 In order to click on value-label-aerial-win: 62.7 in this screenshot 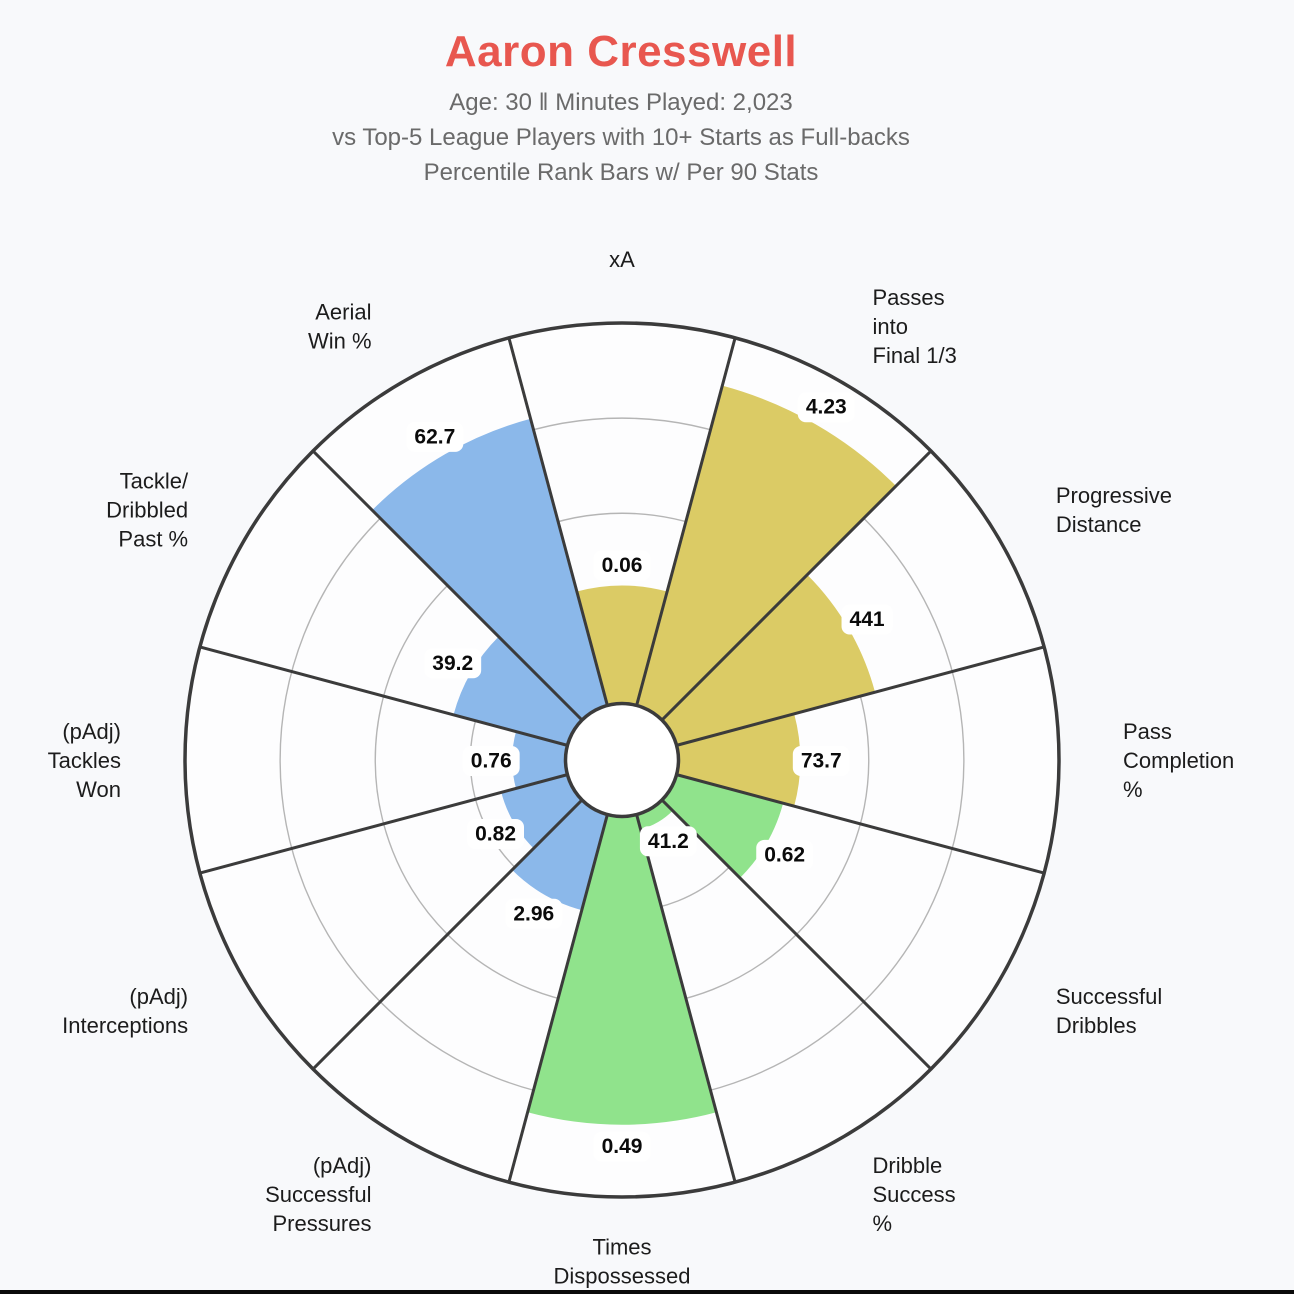, I will do `click(435, 436)`.